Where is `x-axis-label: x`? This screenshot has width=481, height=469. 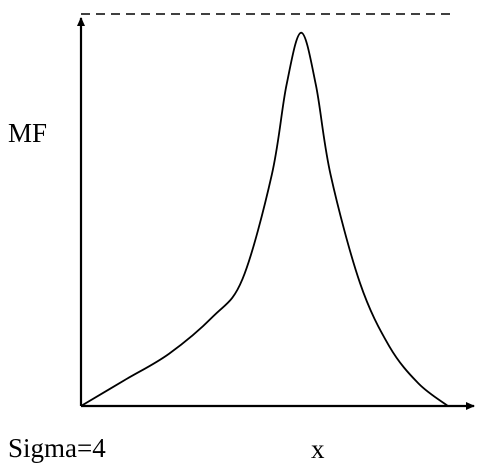
x-axis-label: x is located at coordinates (318, 449).